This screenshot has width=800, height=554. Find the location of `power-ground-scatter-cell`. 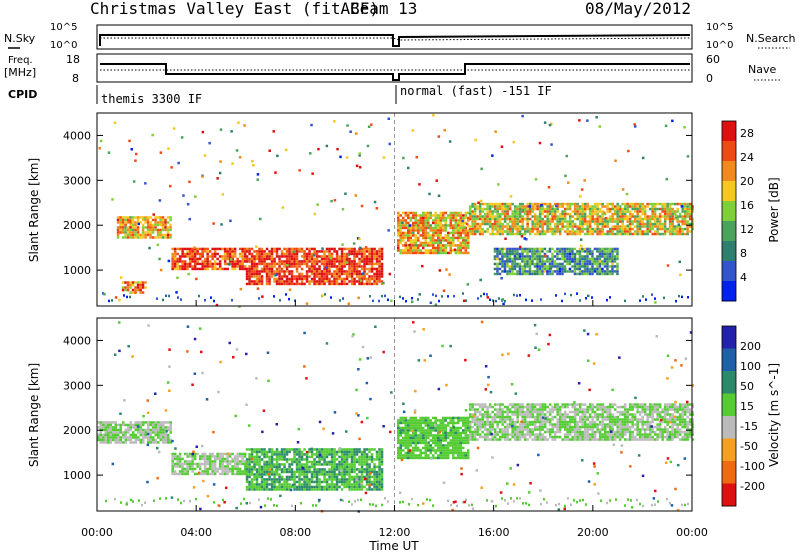

power-ground-scatter-cell is located at coordinates (466, 300).